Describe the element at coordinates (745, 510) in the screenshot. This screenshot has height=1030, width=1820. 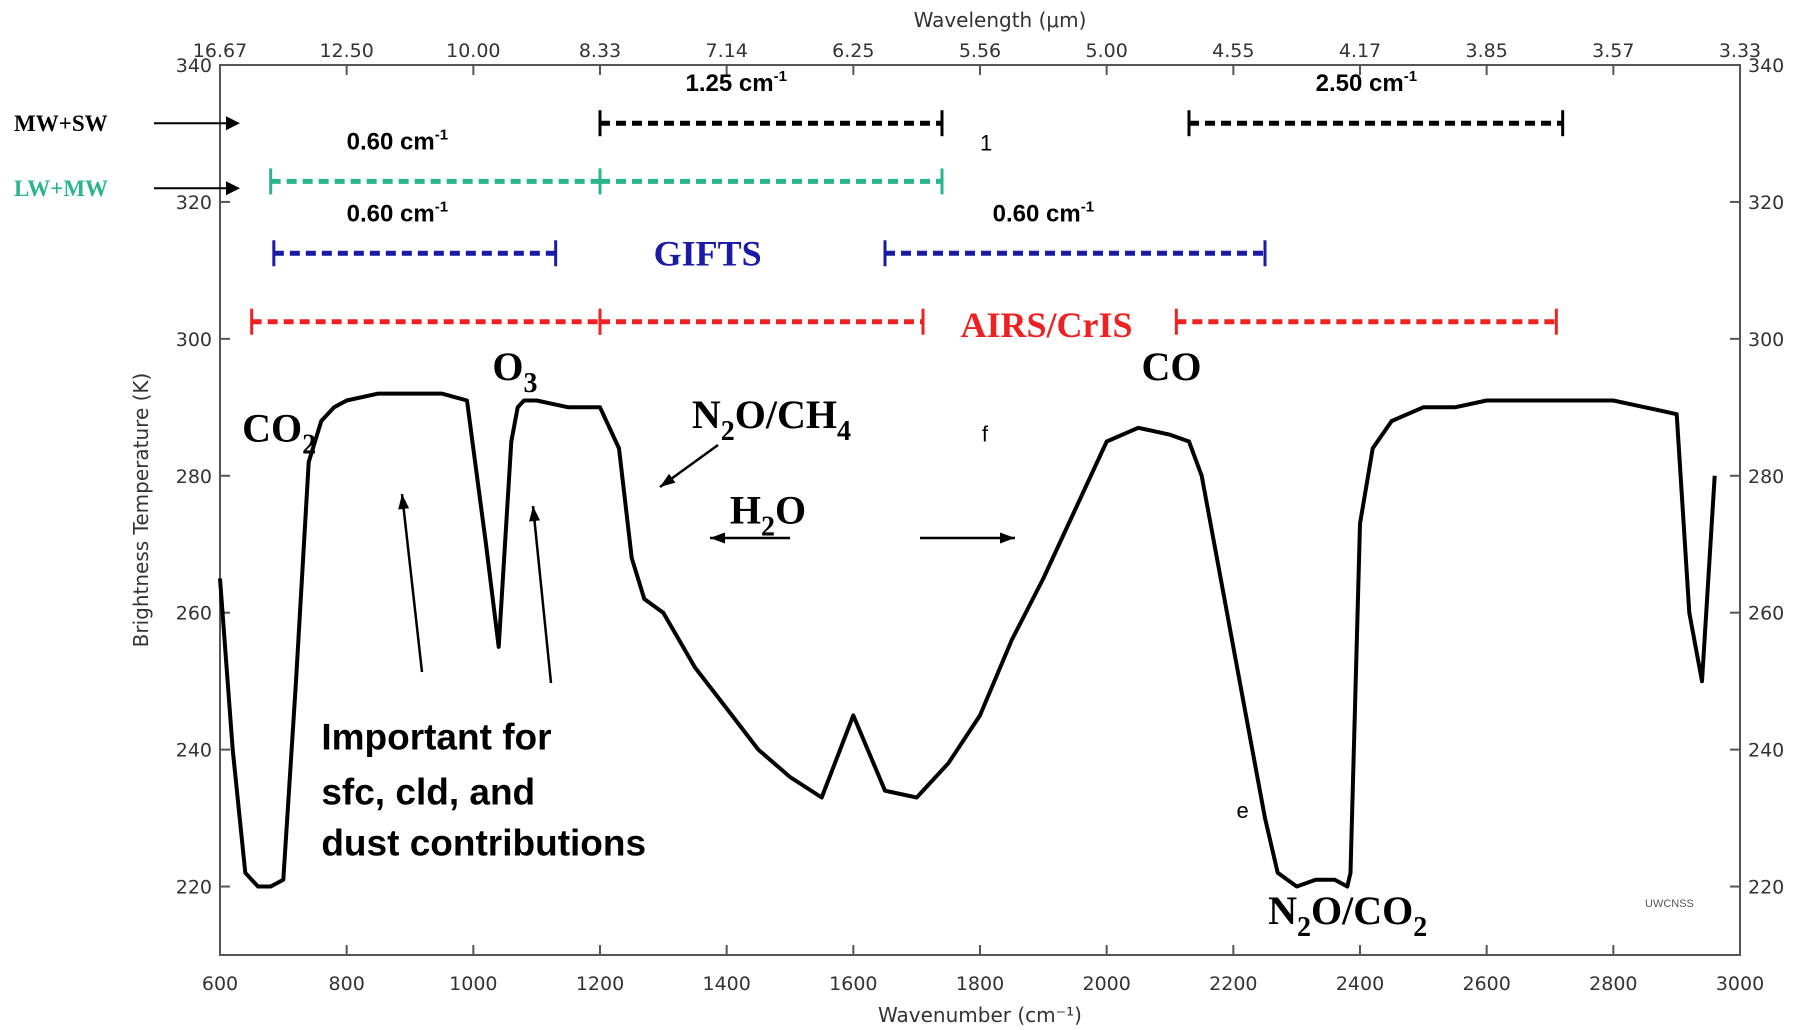
I see `gas-label-main: H` at that location.